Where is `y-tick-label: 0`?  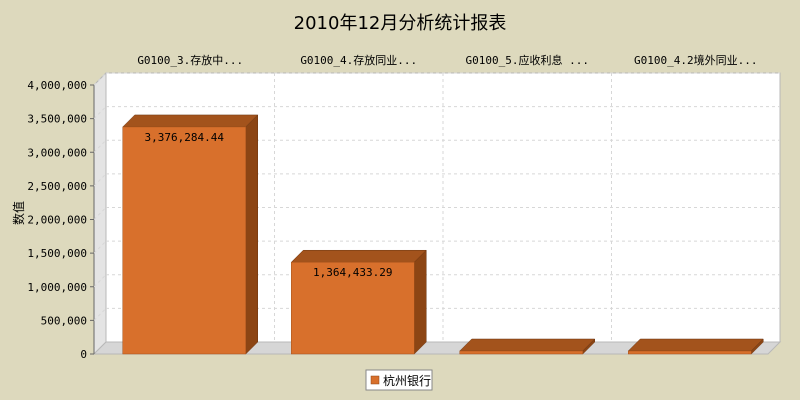 y-tick-label: 0 is located at coordinates (83, 354).